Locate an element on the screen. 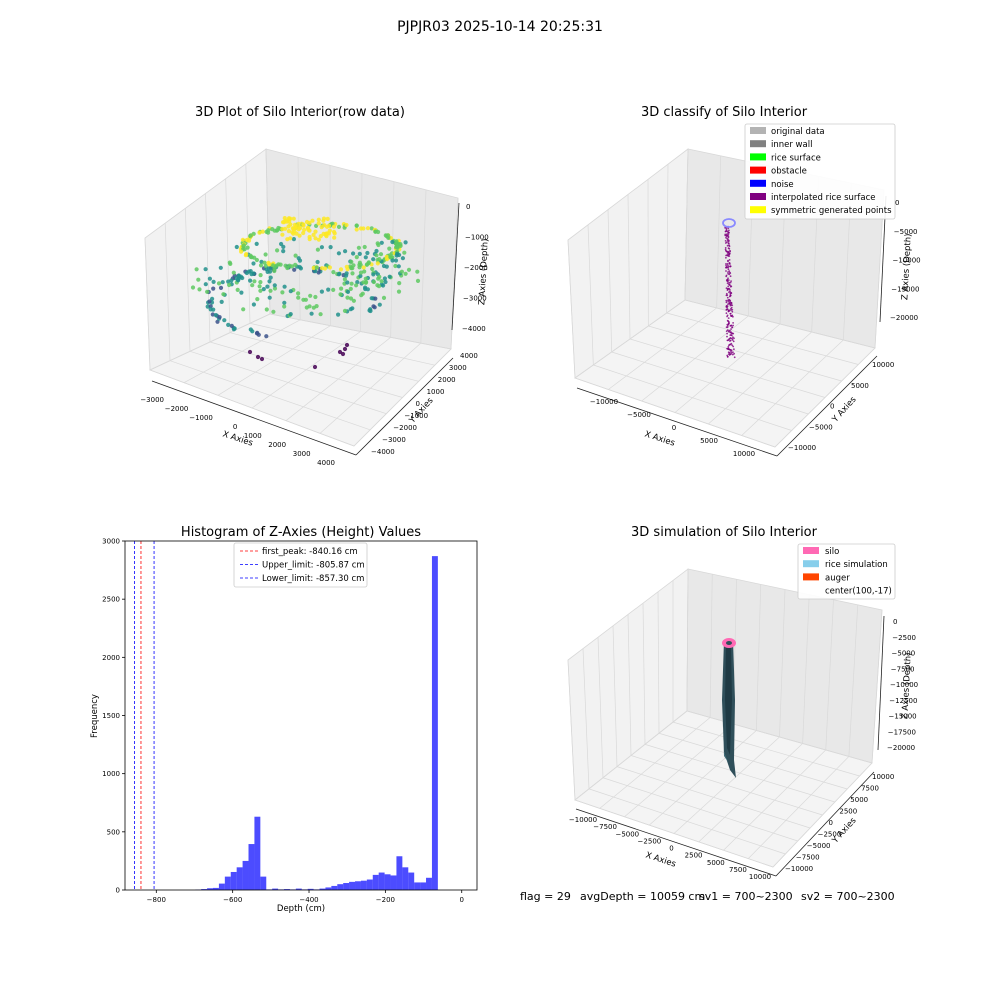  simulation-legend: silo rice simulation auger center(100,-17) is located at coordinates (846, 571).